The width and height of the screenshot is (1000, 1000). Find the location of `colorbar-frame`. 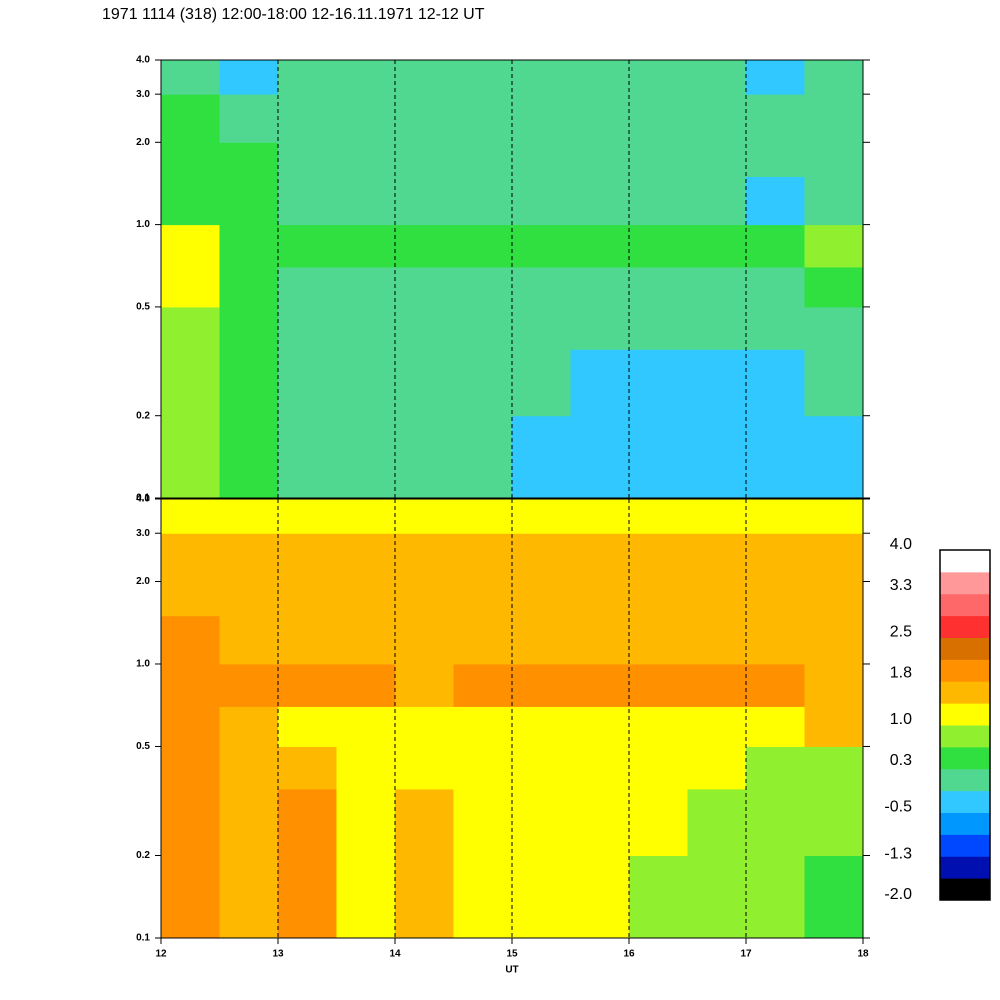

colorbar-frame is located at coordinates (965, 725).